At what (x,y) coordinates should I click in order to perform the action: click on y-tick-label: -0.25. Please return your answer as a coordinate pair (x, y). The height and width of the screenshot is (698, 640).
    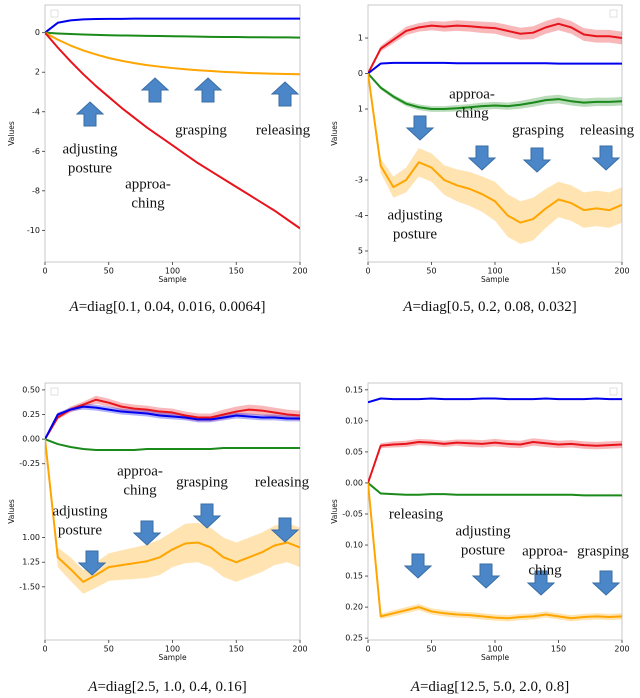
    Looking at the image, I should click on (29, 463).